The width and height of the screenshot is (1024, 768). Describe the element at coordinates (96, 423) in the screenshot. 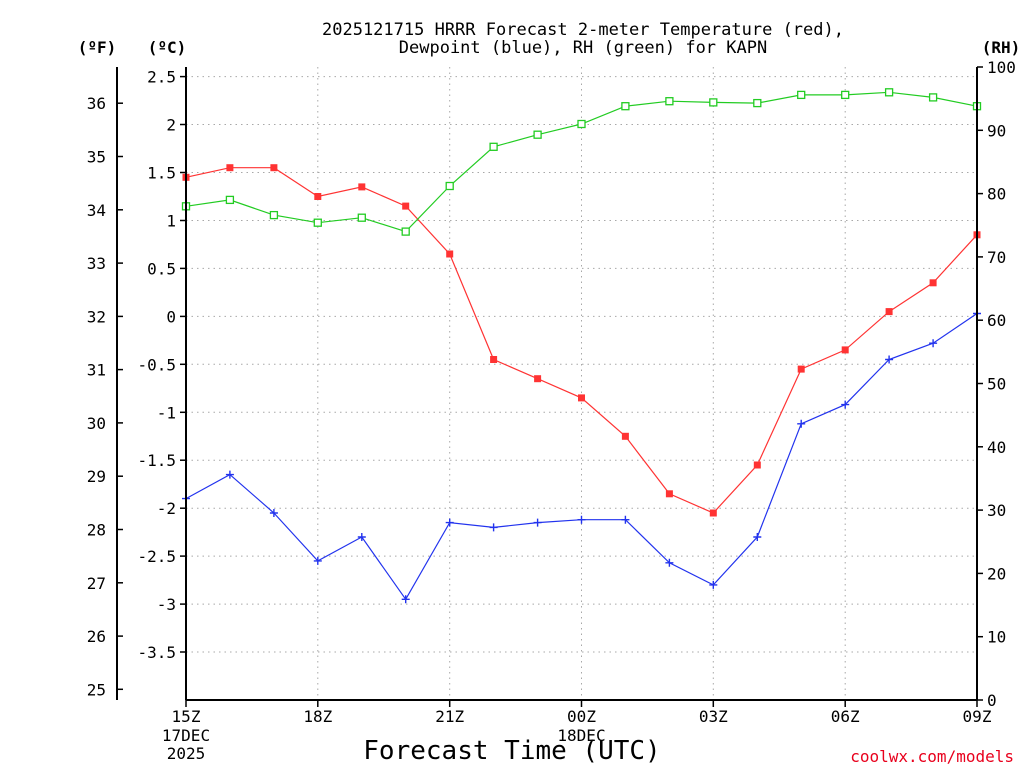

I see `fahrenheit-tick-label: 30` at that location.